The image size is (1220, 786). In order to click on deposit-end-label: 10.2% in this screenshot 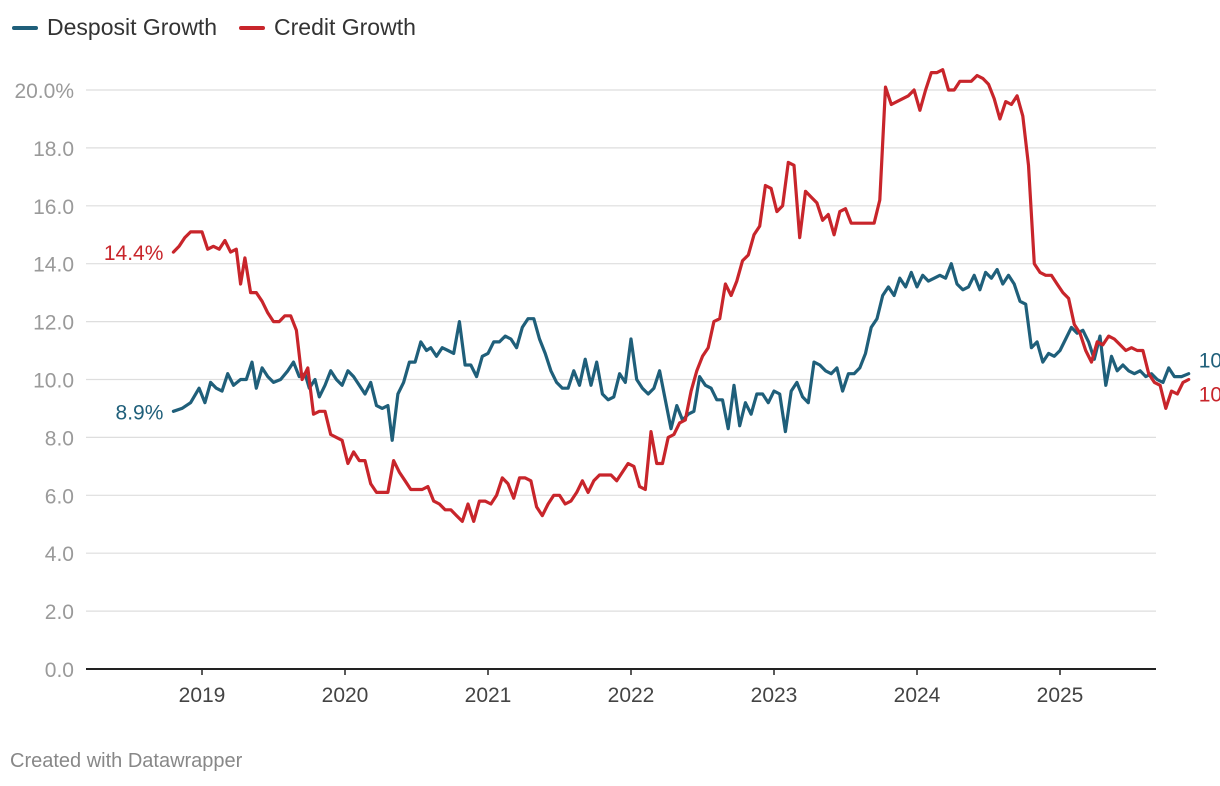, I will do `click(1209, 361)`.